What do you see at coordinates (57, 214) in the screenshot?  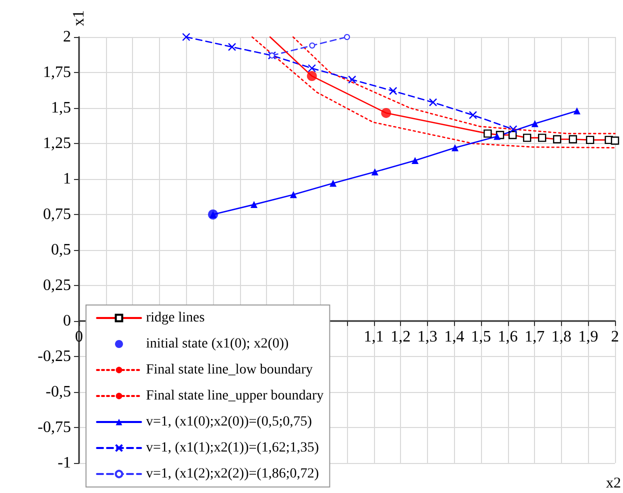 I see `y-tick-label: 0,75` at bounding box center [57, 214].